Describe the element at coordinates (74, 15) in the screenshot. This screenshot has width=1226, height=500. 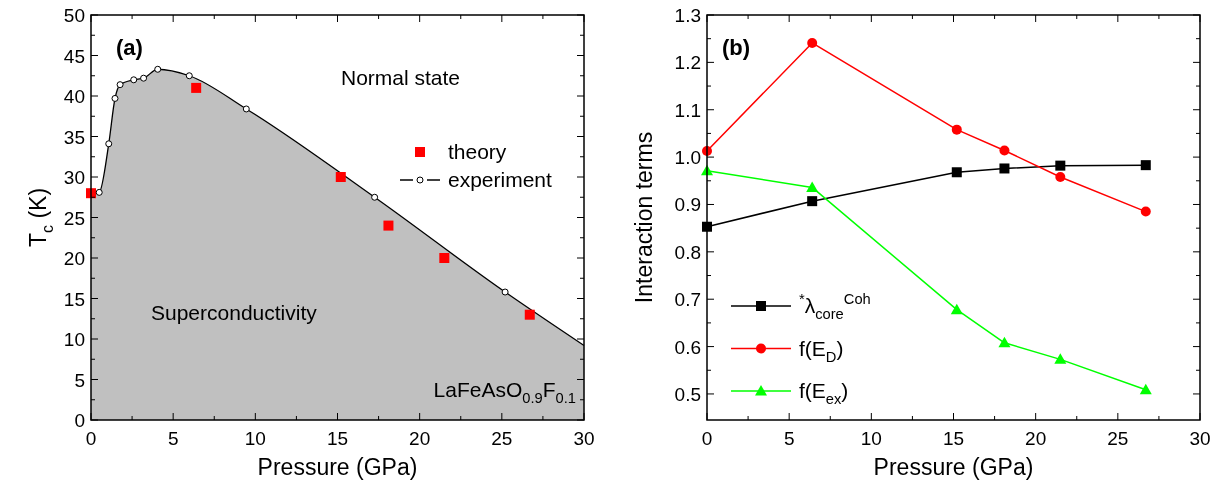
I see `y-tick-label: 50` at that location.